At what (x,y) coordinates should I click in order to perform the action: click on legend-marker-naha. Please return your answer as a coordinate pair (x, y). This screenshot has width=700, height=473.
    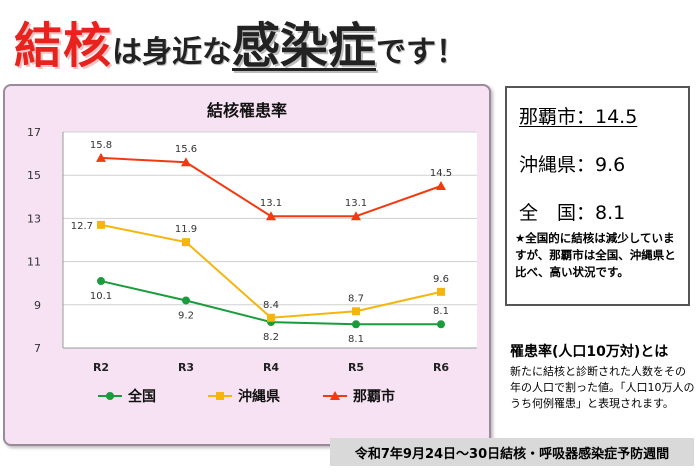
    Looking at the image, I should click on (335, 395).